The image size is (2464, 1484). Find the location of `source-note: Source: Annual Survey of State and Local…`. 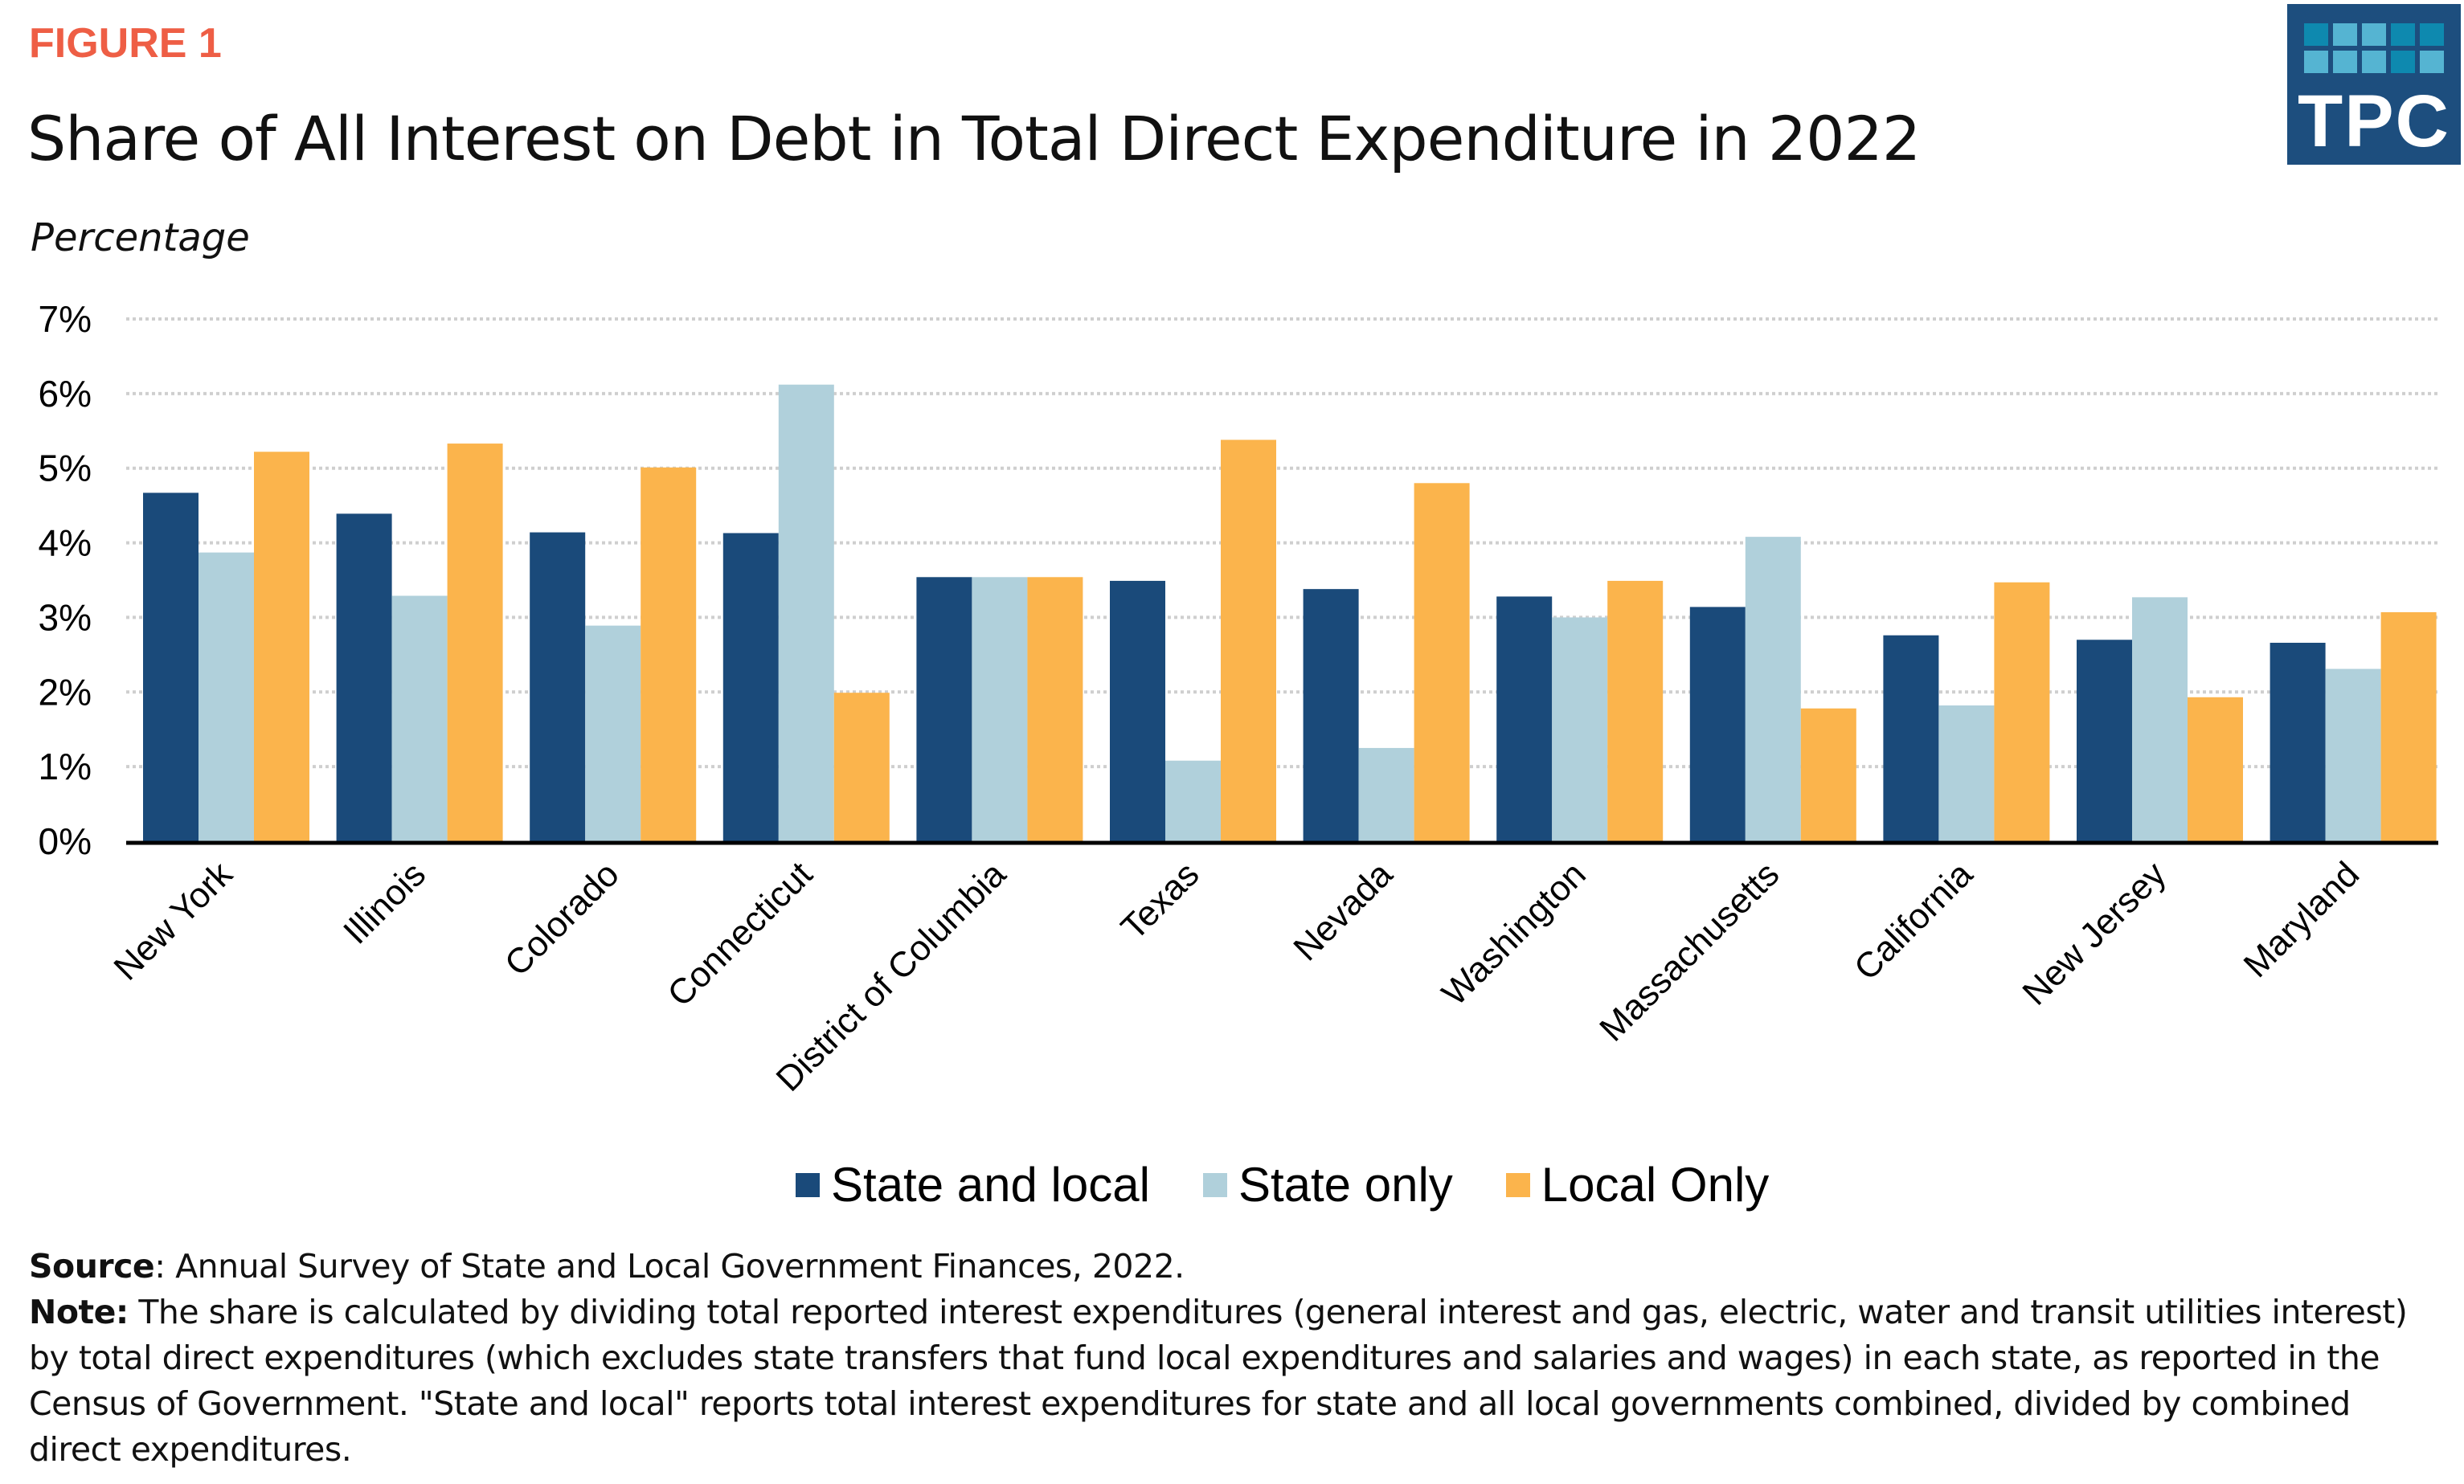

source-note: Source: Annual Survey of State and Local… is located at coordinates (1226, 1267).